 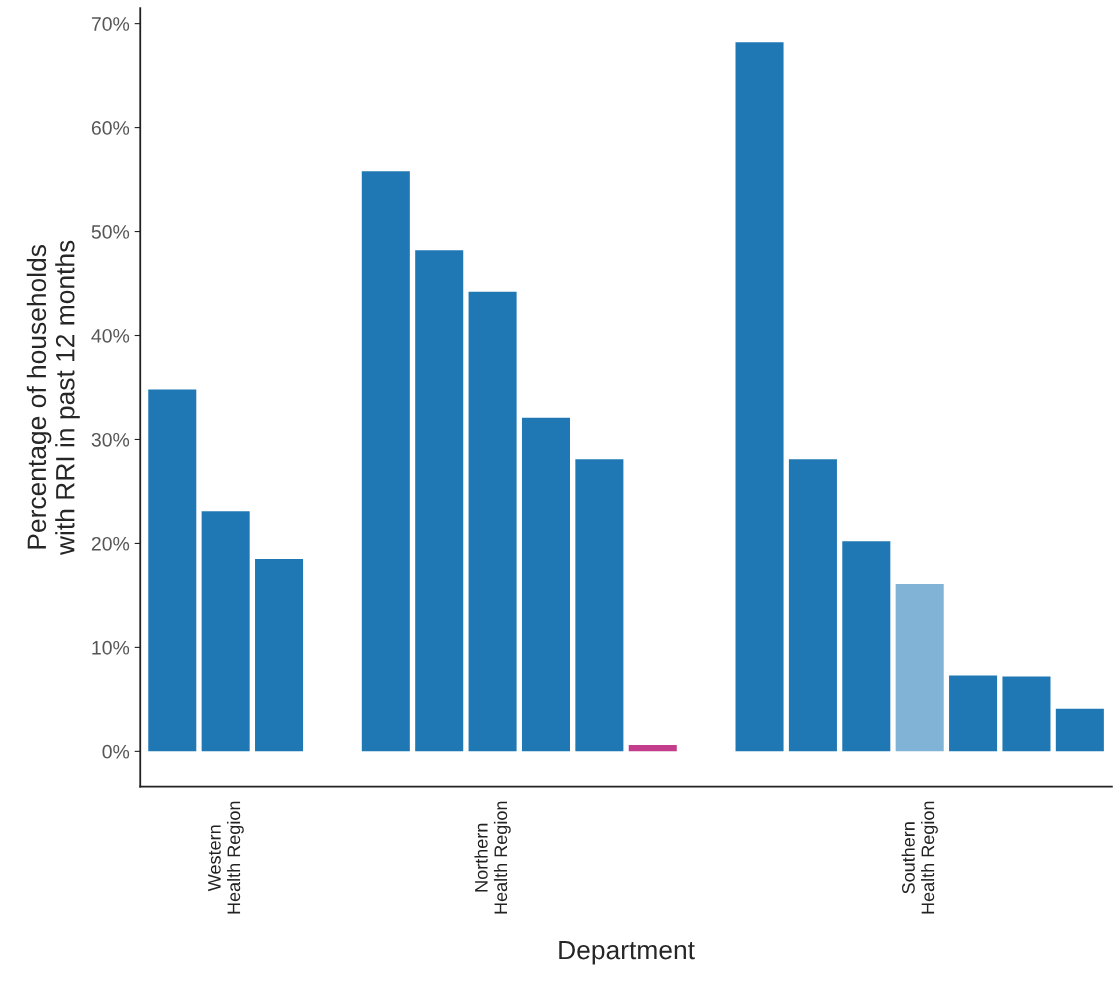 I want to click on y-tick-label: 70%, so click(x=110, y=24).